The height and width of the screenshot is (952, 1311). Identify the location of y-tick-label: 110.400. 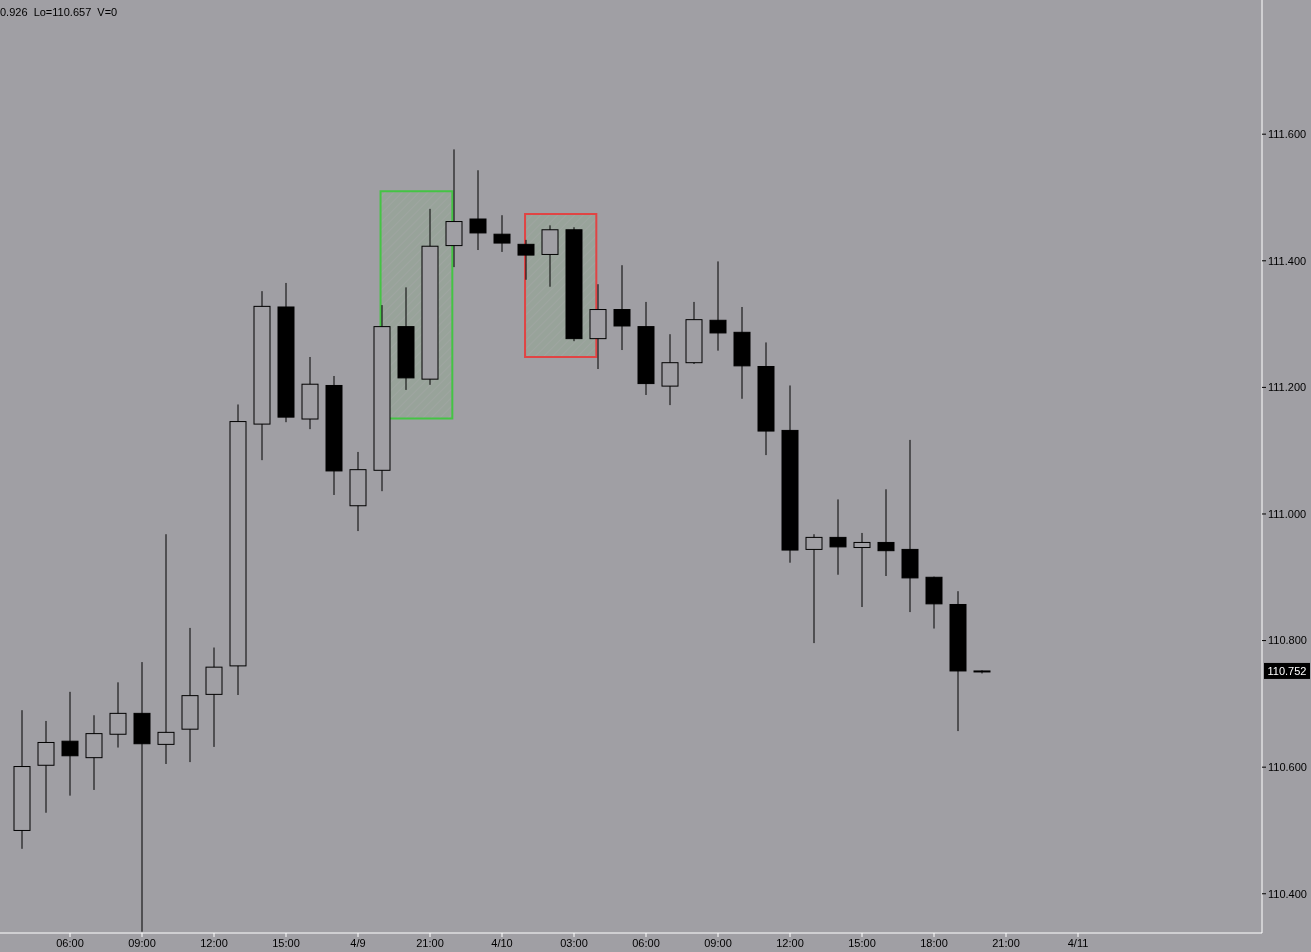
(1287, 893).